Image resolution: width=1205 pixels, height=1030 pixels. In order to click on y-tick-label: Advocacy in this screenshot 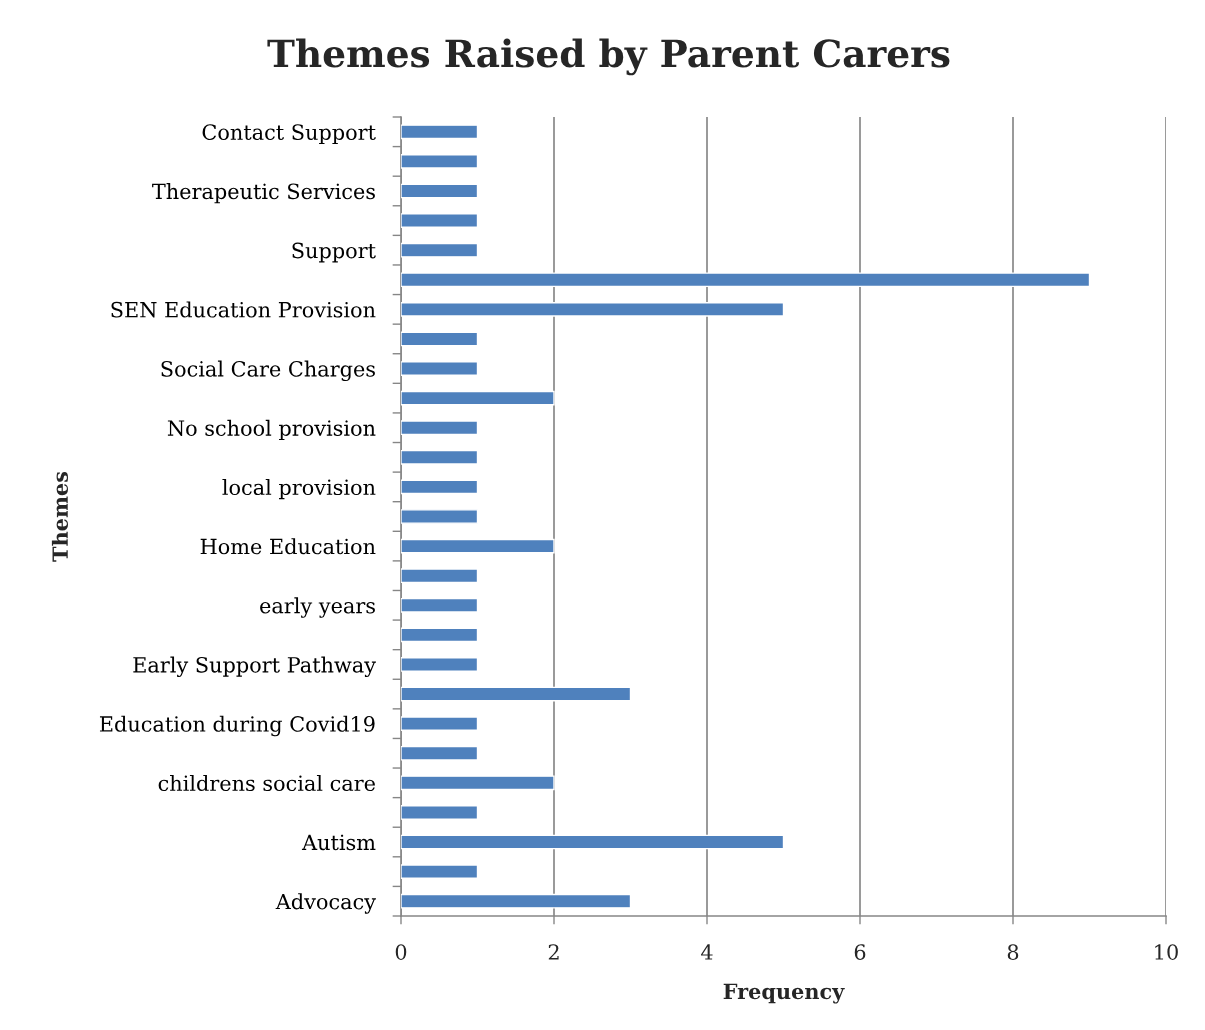, I will do `click(325, 903)`.